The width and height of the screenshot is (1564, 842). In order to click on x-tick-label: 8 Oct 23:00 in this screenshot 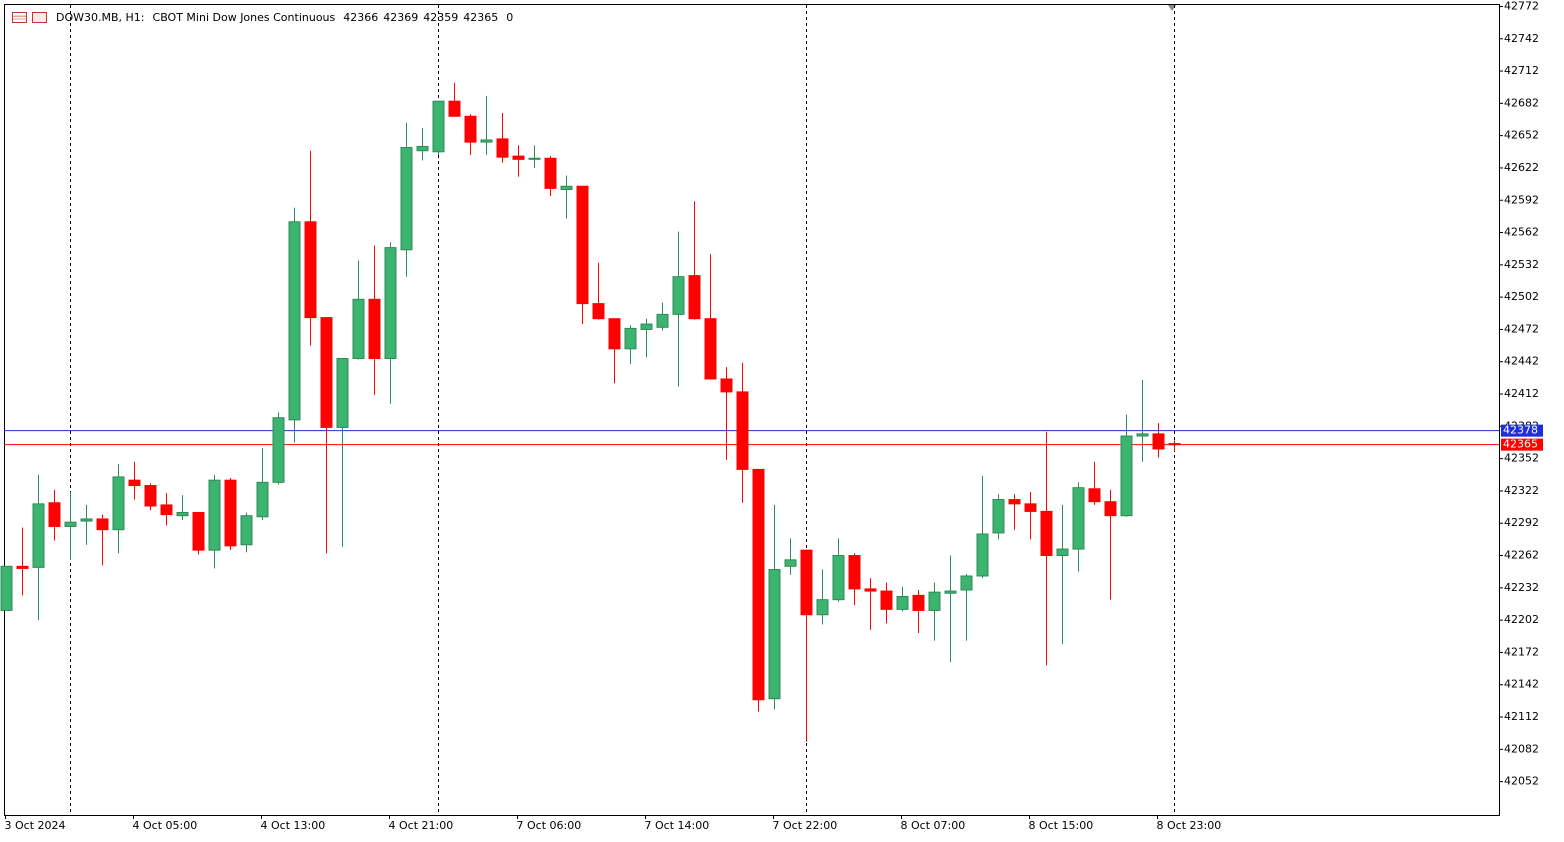, I will do `click(1189, 825)`.